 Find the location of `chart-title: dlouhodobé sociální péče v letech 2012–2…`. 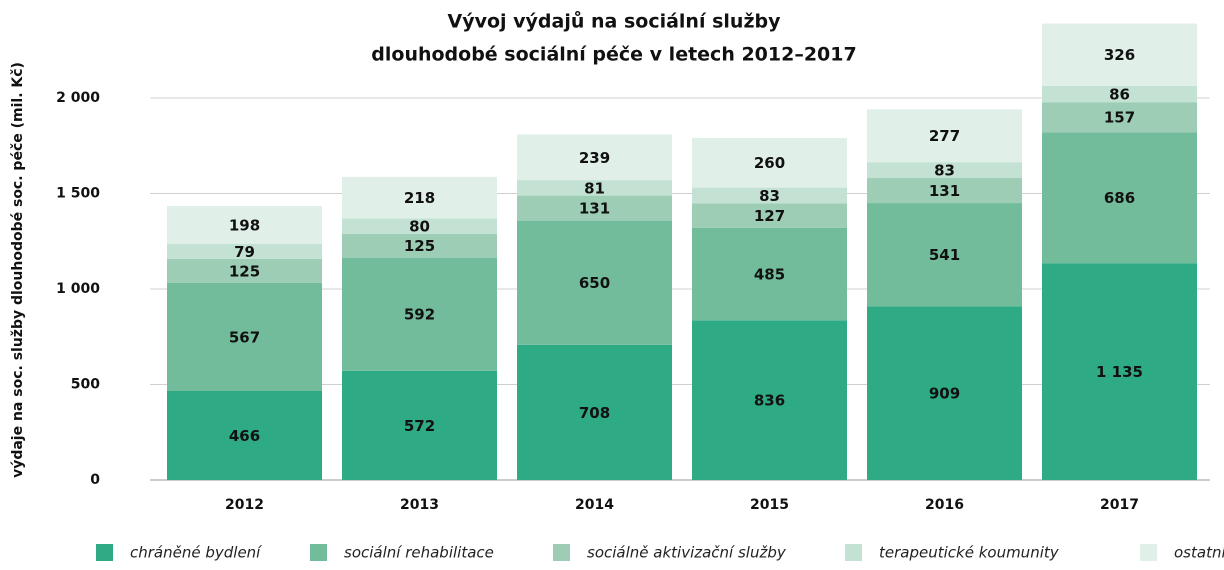

chart-title: dlouhodobé sociální péče v letech 2012–2… is located at coordinates (613, 55).